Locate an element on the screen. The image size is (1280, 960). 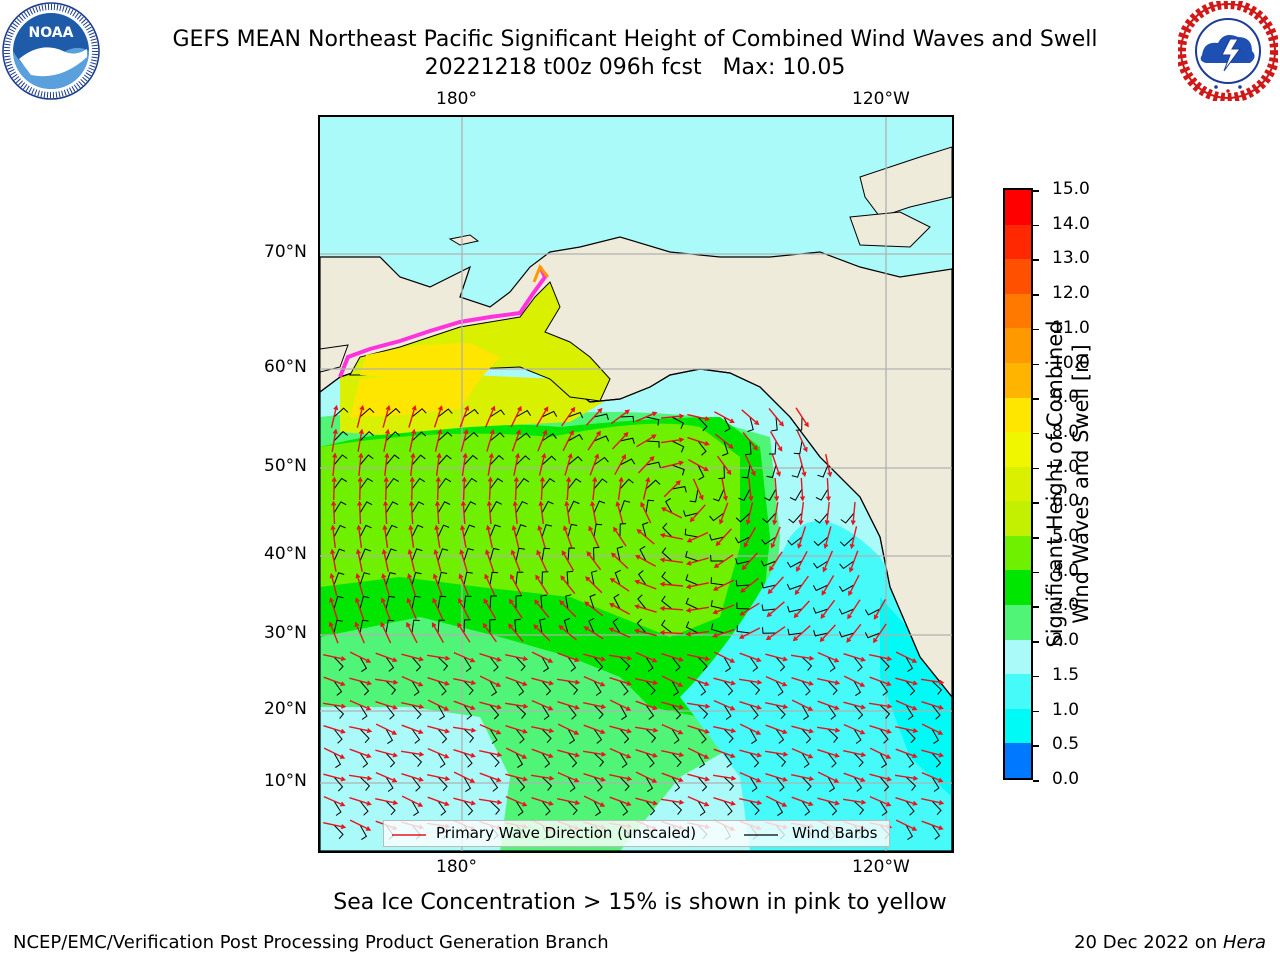
colorbar-tick-label: 14.0 is located at coordinates (1071, 223).